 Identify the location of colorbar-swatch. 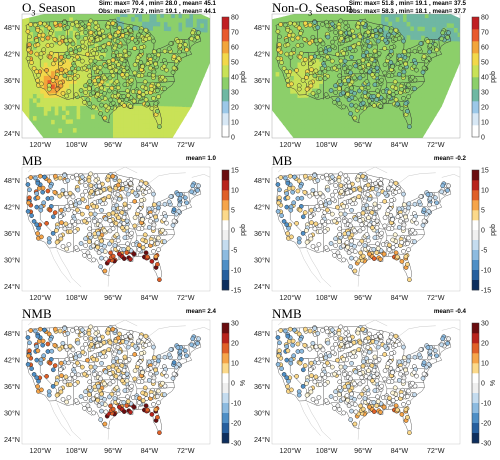
(475, 131).